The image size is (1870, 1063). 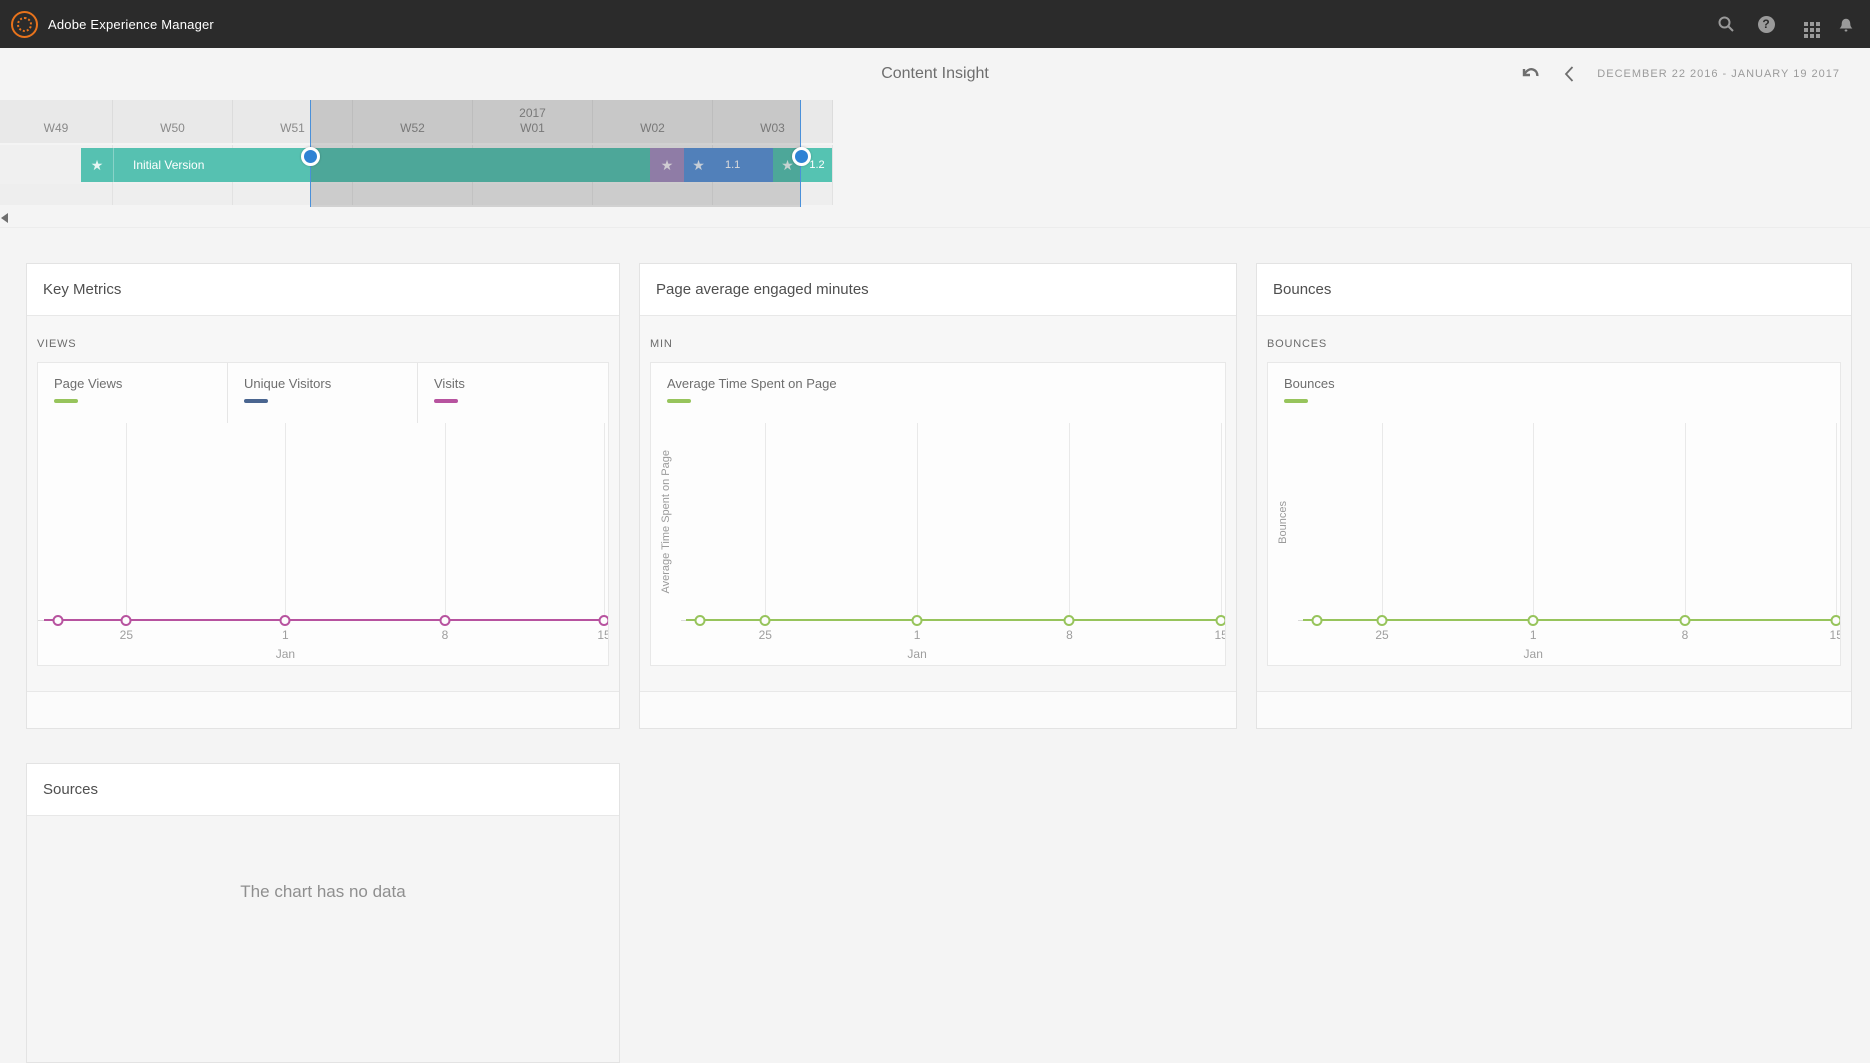 What do you see at coordinates (938, 393) in the screenshot?
I see `legend-item-avg-time: Average Time Spent on Page` at bounding box center [938, 393].